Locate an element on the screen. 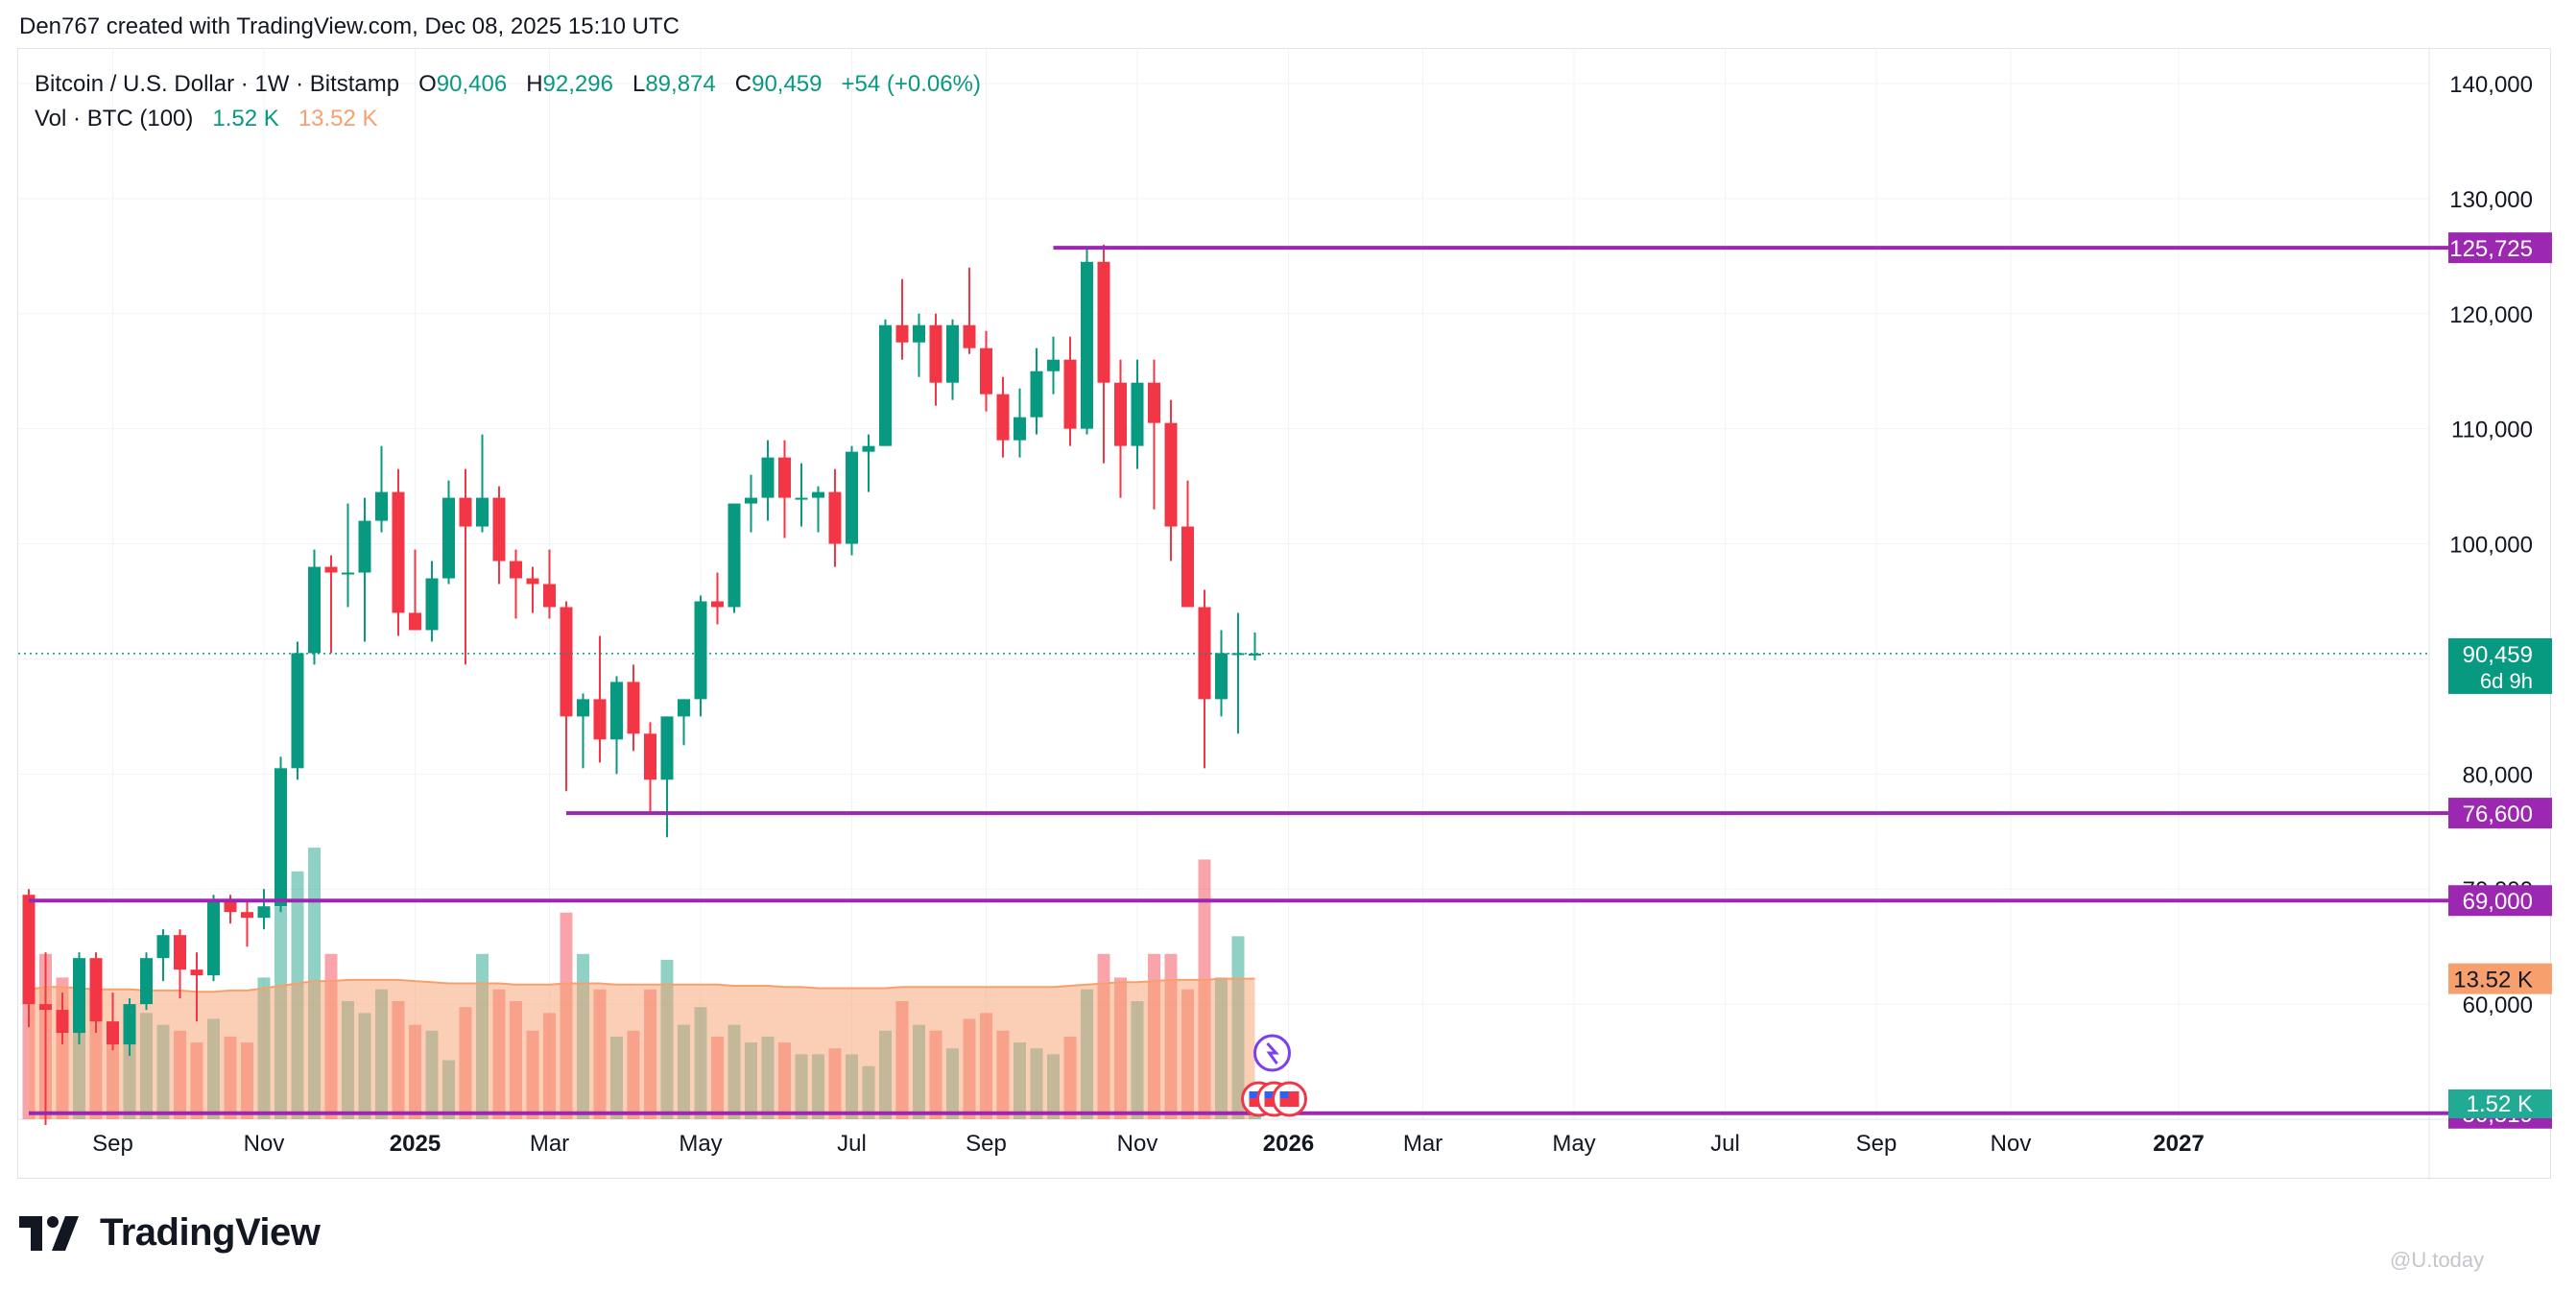 This screenshot has height=1292, width=2576. y-tick-label: 60,000 is located at coordinates (2498, 1006).